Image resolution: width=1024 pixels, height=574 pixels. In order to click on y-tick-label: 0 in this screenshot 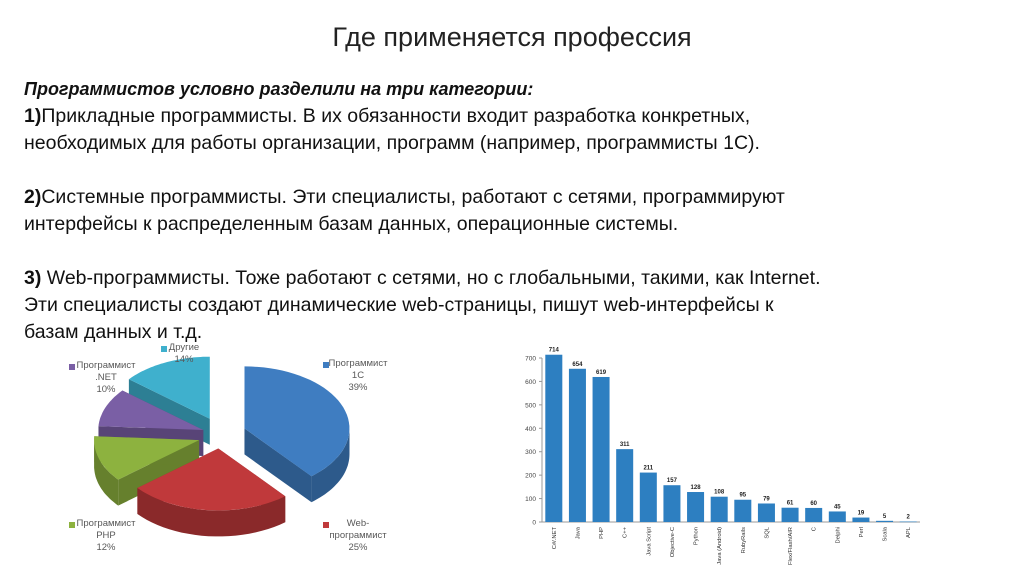, I will do `click(534, 523)`.